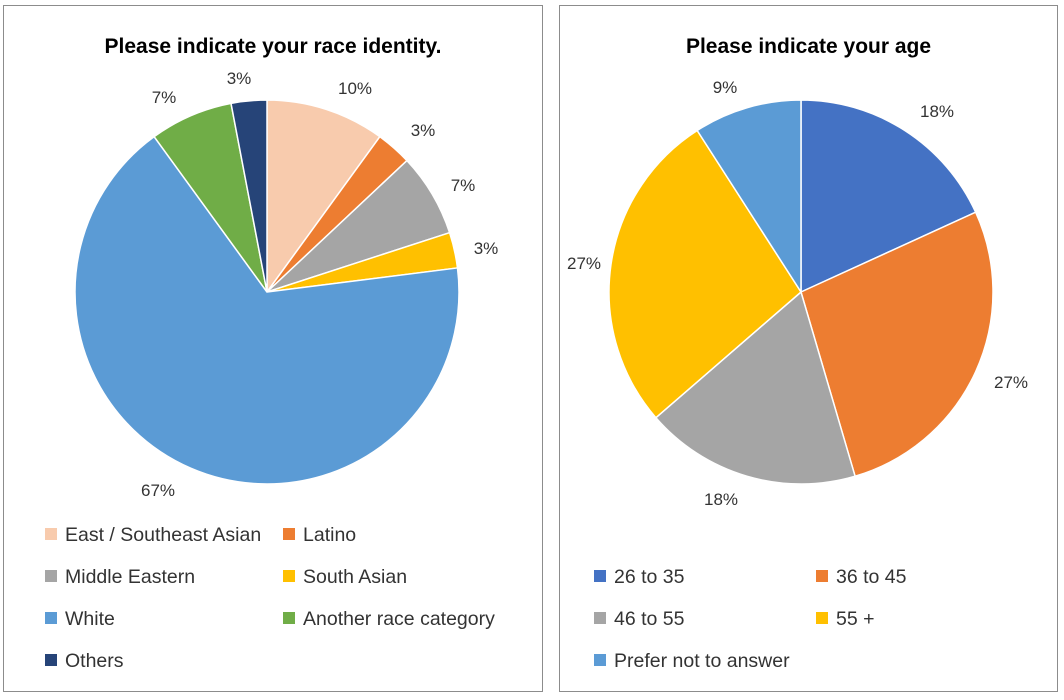 This screenshot has height=700, width=1064. Describe the element at coordinates (323, 197) in the screenshot. I see `race-slice-east-southeast-asian` at that location.